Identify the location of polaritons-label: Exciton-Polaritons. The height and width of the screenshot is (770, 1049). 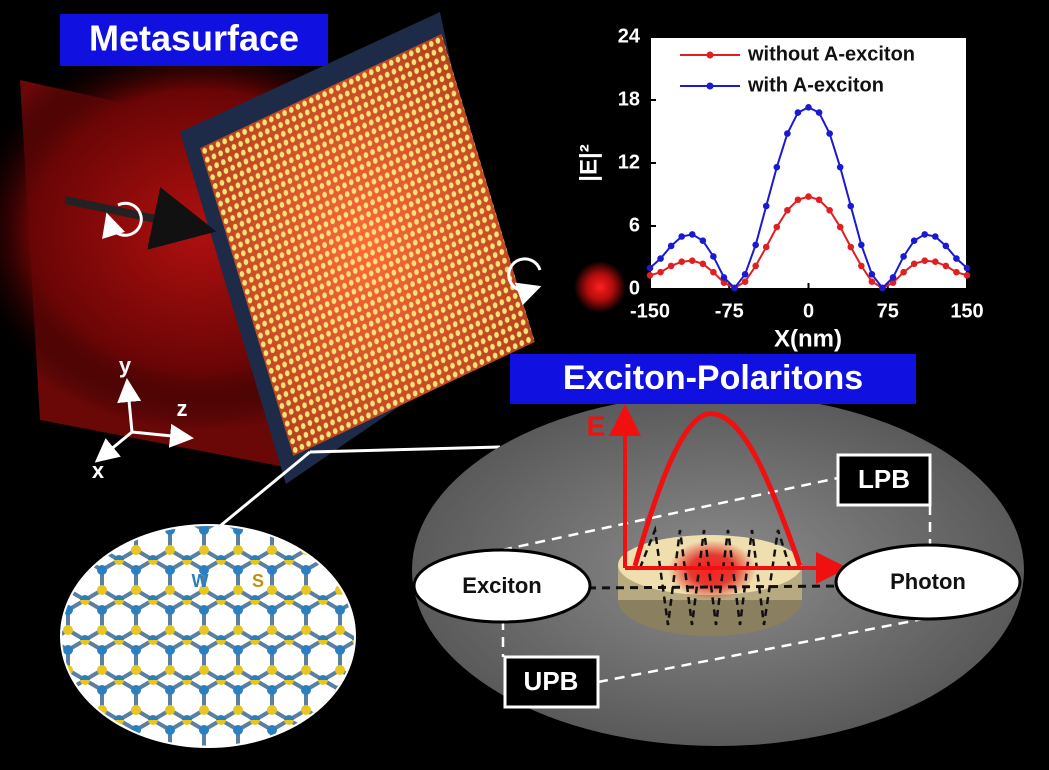
(713, 378).